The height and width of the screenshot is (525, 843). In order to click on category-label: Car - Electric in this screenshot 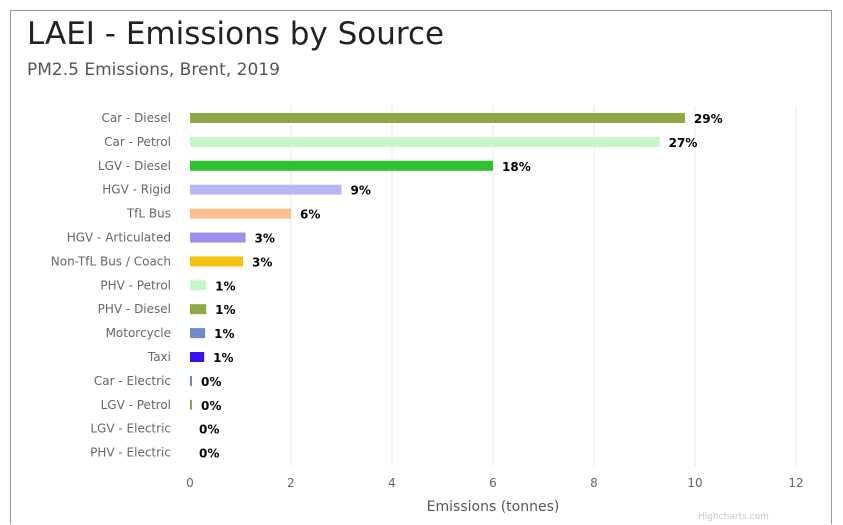, I will do `click(132, 381)`.